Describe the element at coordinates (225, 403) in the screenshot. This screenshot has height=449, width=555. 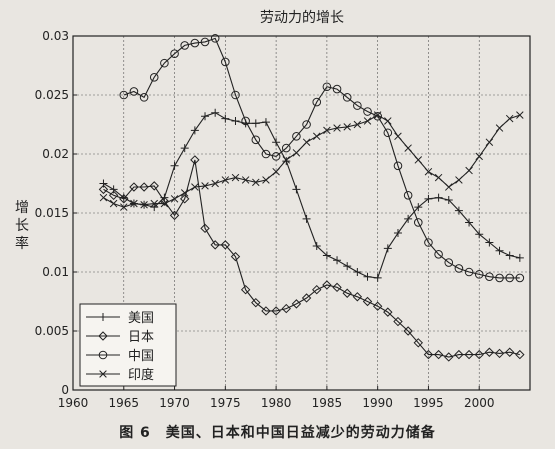
I see `x-tick-label: 1975` at that location.